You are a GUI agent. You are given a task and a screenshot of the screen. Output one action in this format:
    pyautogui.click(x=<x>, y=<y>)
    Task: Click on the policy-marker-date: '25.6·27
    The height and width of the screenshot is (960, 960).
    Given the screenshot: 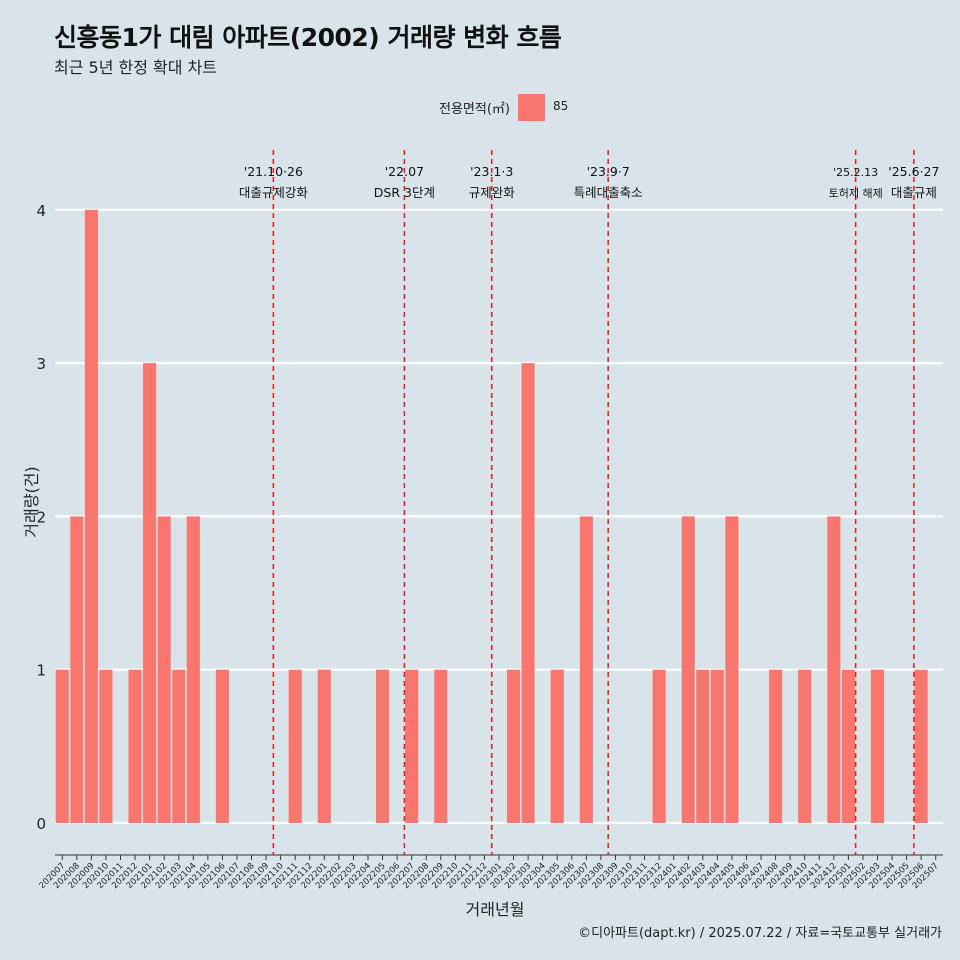 What is the action you would take?
    pyautogui.click(x=913, y=171)
    